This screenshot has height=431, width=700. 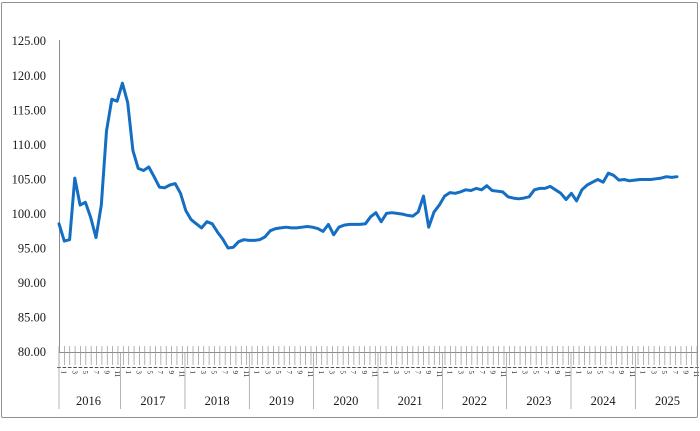 What do you see at coordinates (538, 401) in the screenshot?
I see `year-label: 2023` at bounding box center [538, 401].